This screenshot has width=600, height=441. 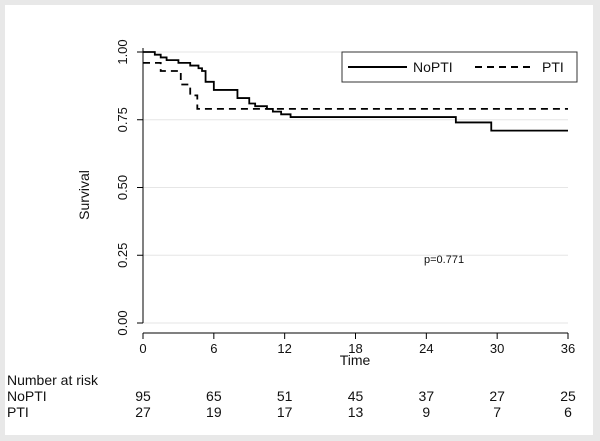 I want to click on legend: NoPTI PTI, so click(x=459, y=67).